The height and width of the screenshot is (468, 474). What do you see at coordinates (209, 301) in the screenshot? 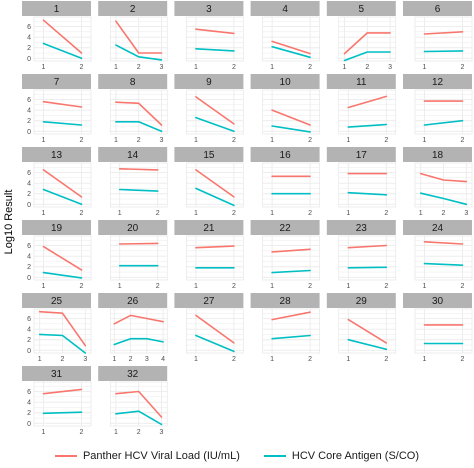
I see `strip-label-27: 27` at bounding box center [209, 301].